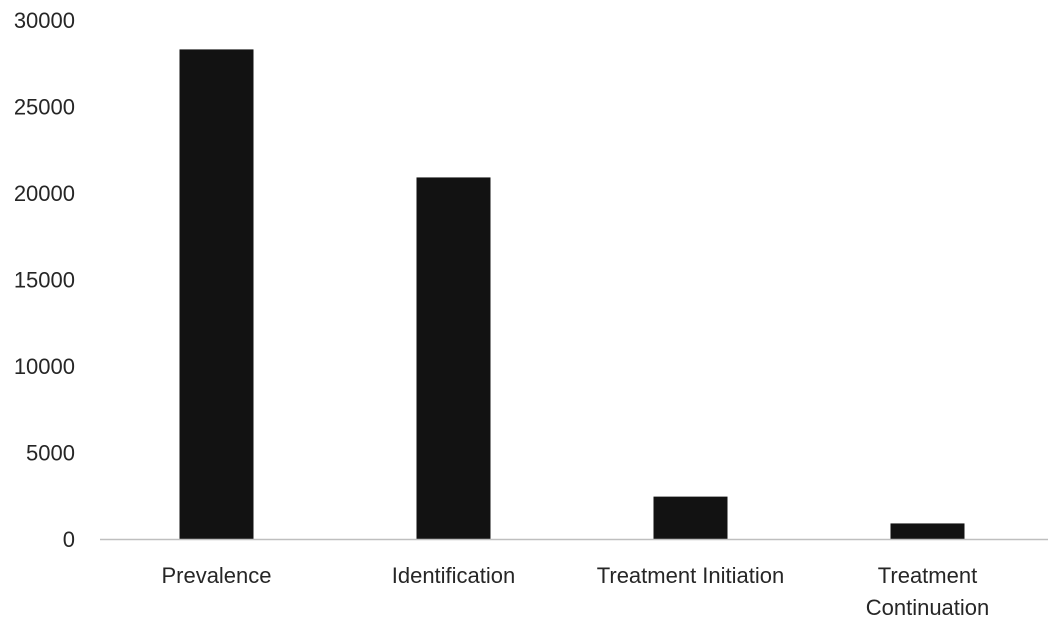  Describe the element at coordinates (44, 366) in the screenshot. I see `y-tick-label: 10000` at that location.